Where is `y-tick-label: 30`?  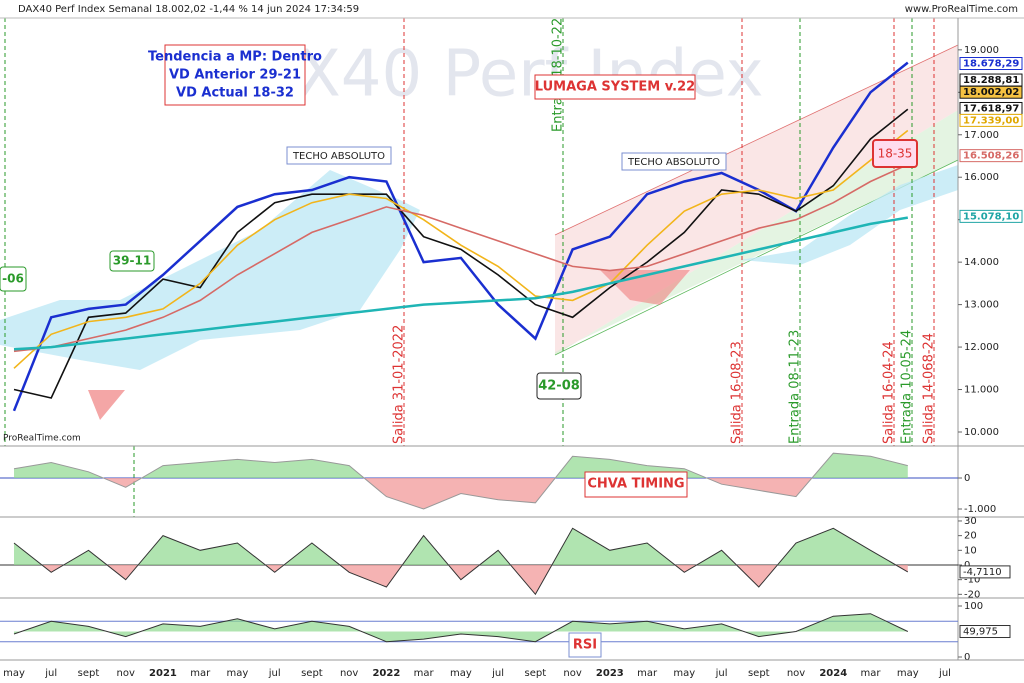
y-tick-label: 30 is located at coordinates (970, 521).